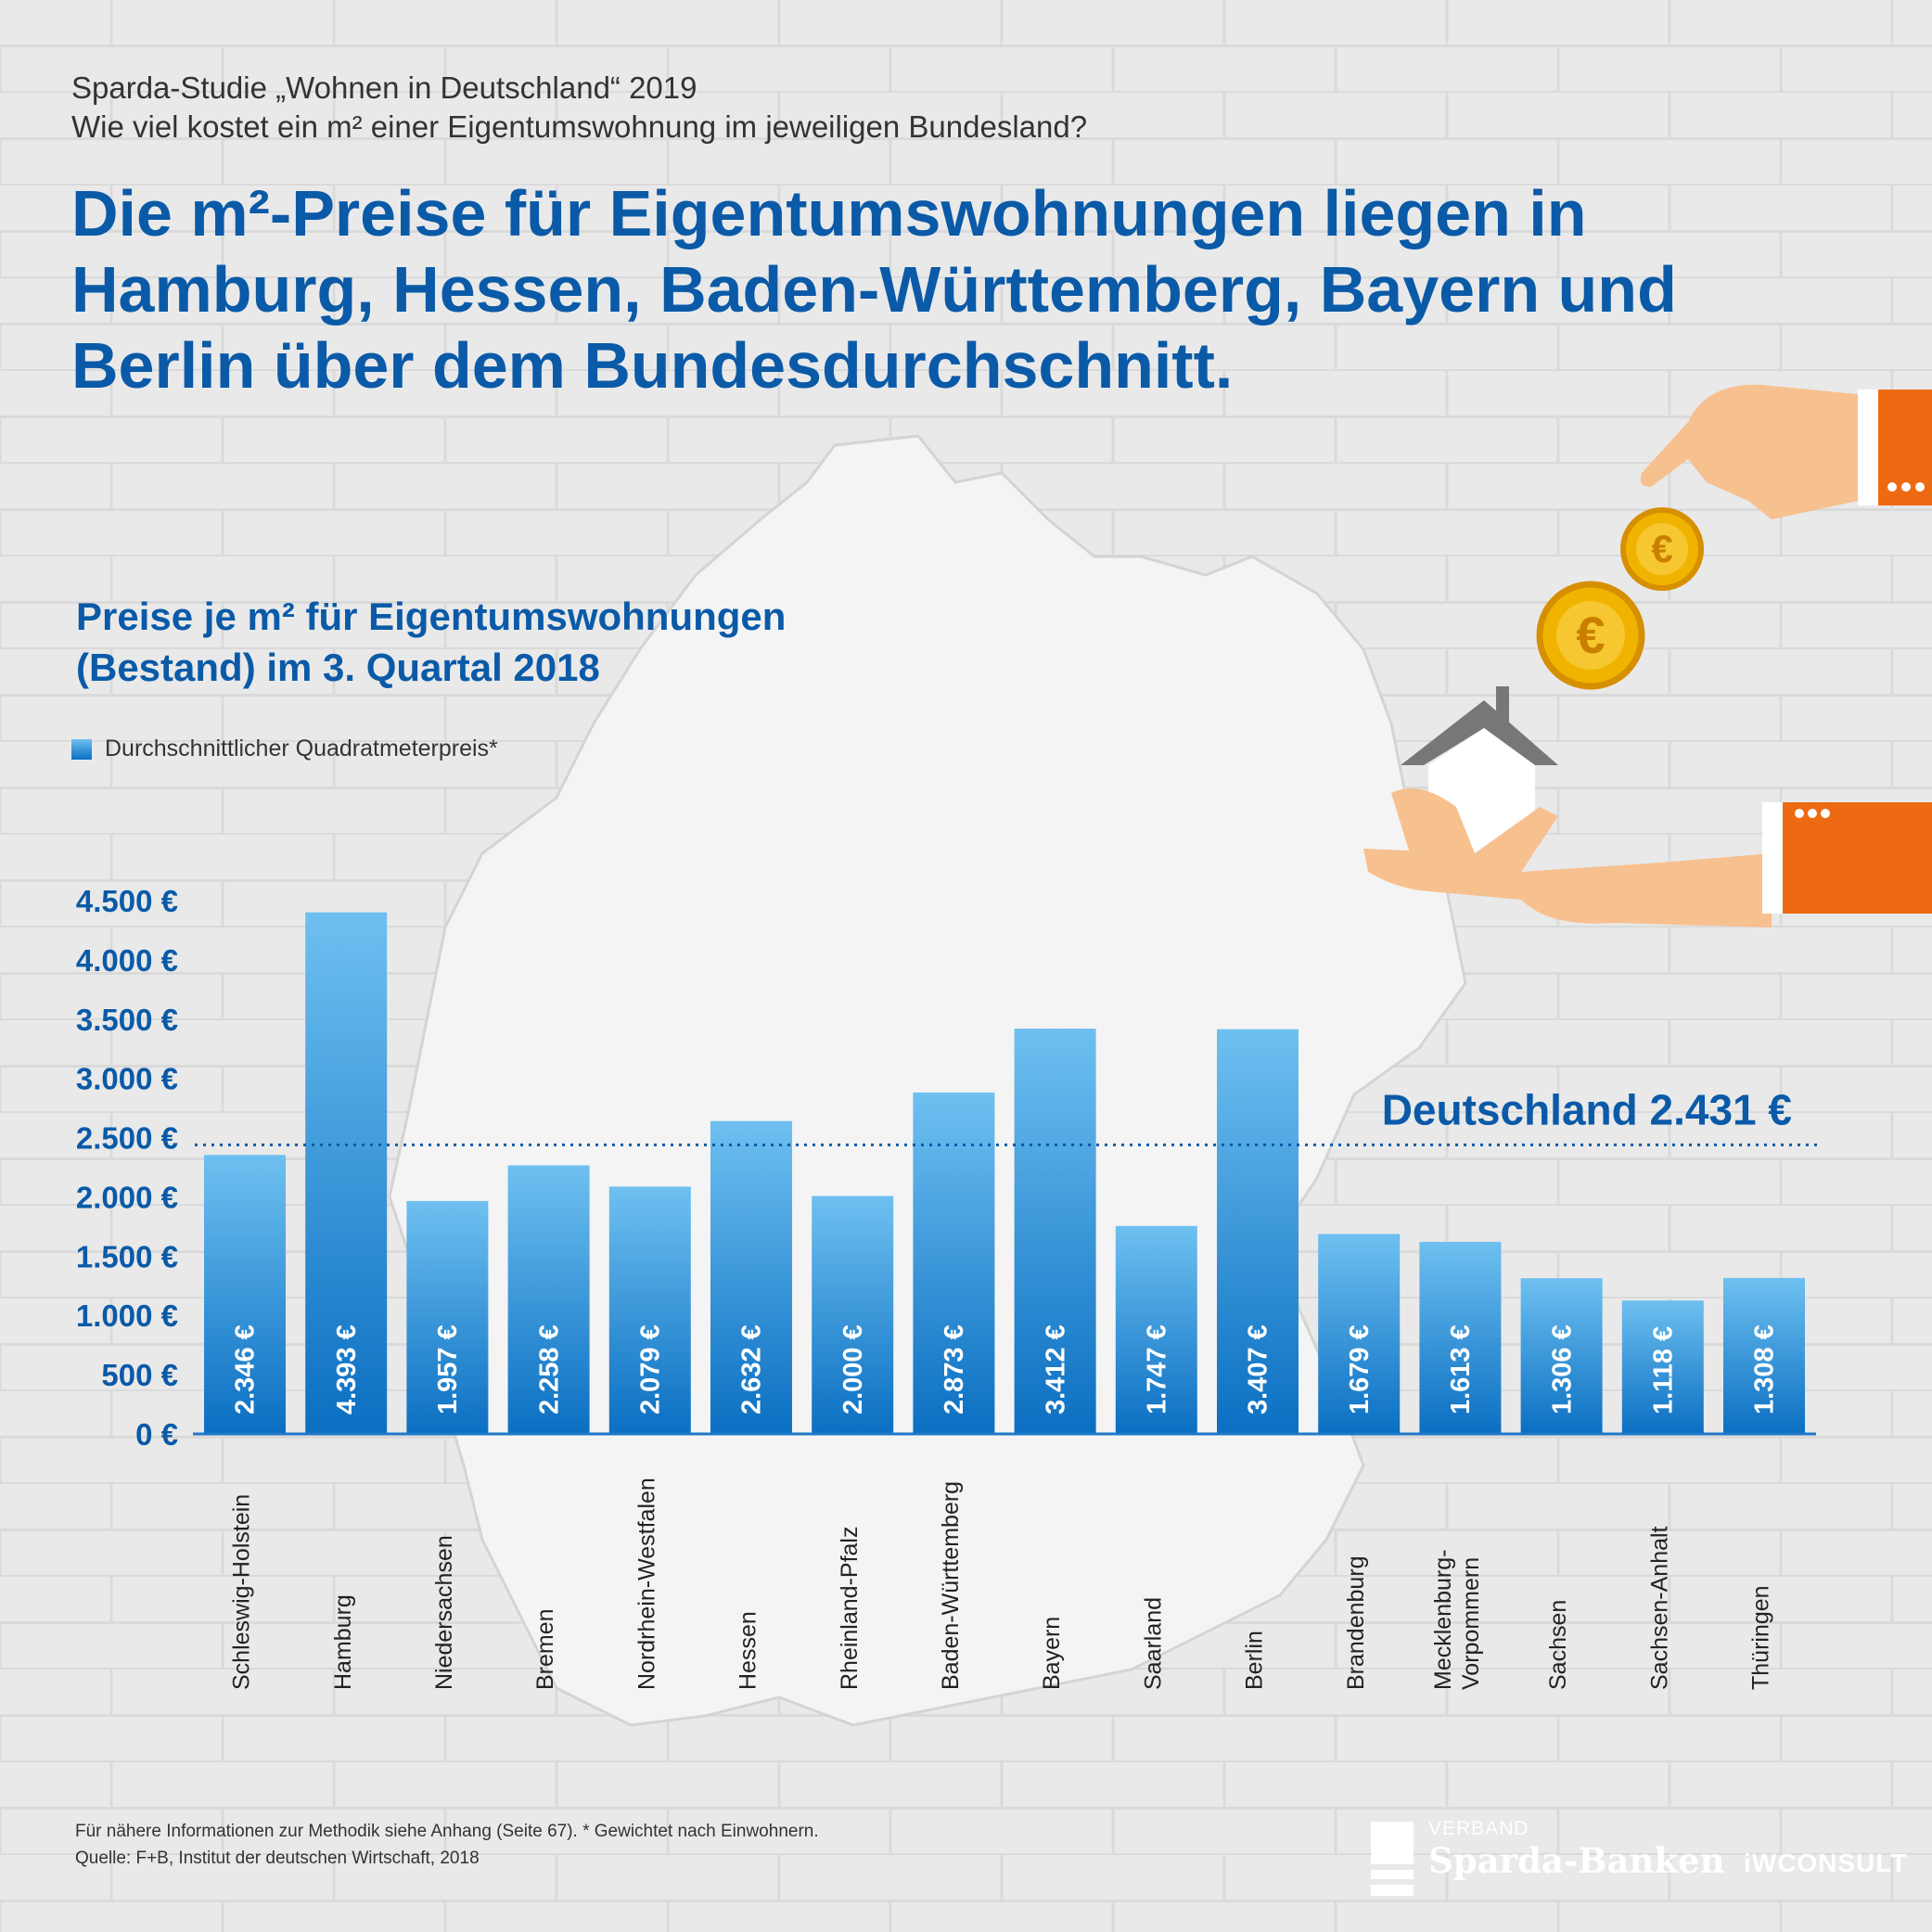 The width and height of the screenshot is (1932, 1932). Describe the element at coordinates (444, 1612) in the screenshot. I see `x-tick-label: Niedersachsen` at that location.